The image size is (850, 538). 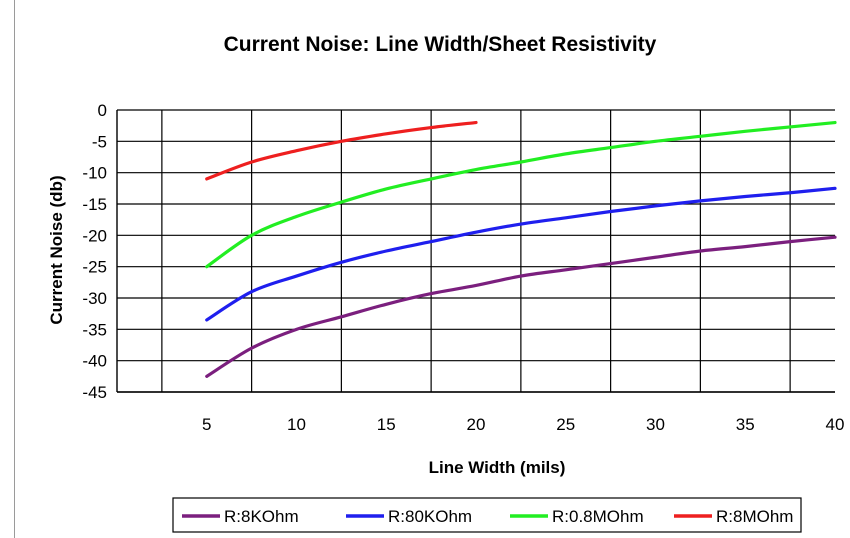 What do you see at coordinates (497, 467) in the screenshot?
I see `x-axis-label: Line Width (mils)` at bounding box center [497, 467].